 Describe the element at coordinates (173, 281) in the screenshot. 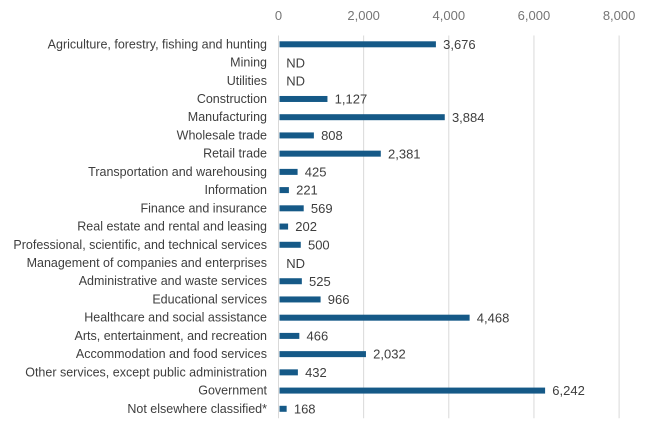

I see `svg-text:Administrative and waste servi: Administrative and waste services` at that location.